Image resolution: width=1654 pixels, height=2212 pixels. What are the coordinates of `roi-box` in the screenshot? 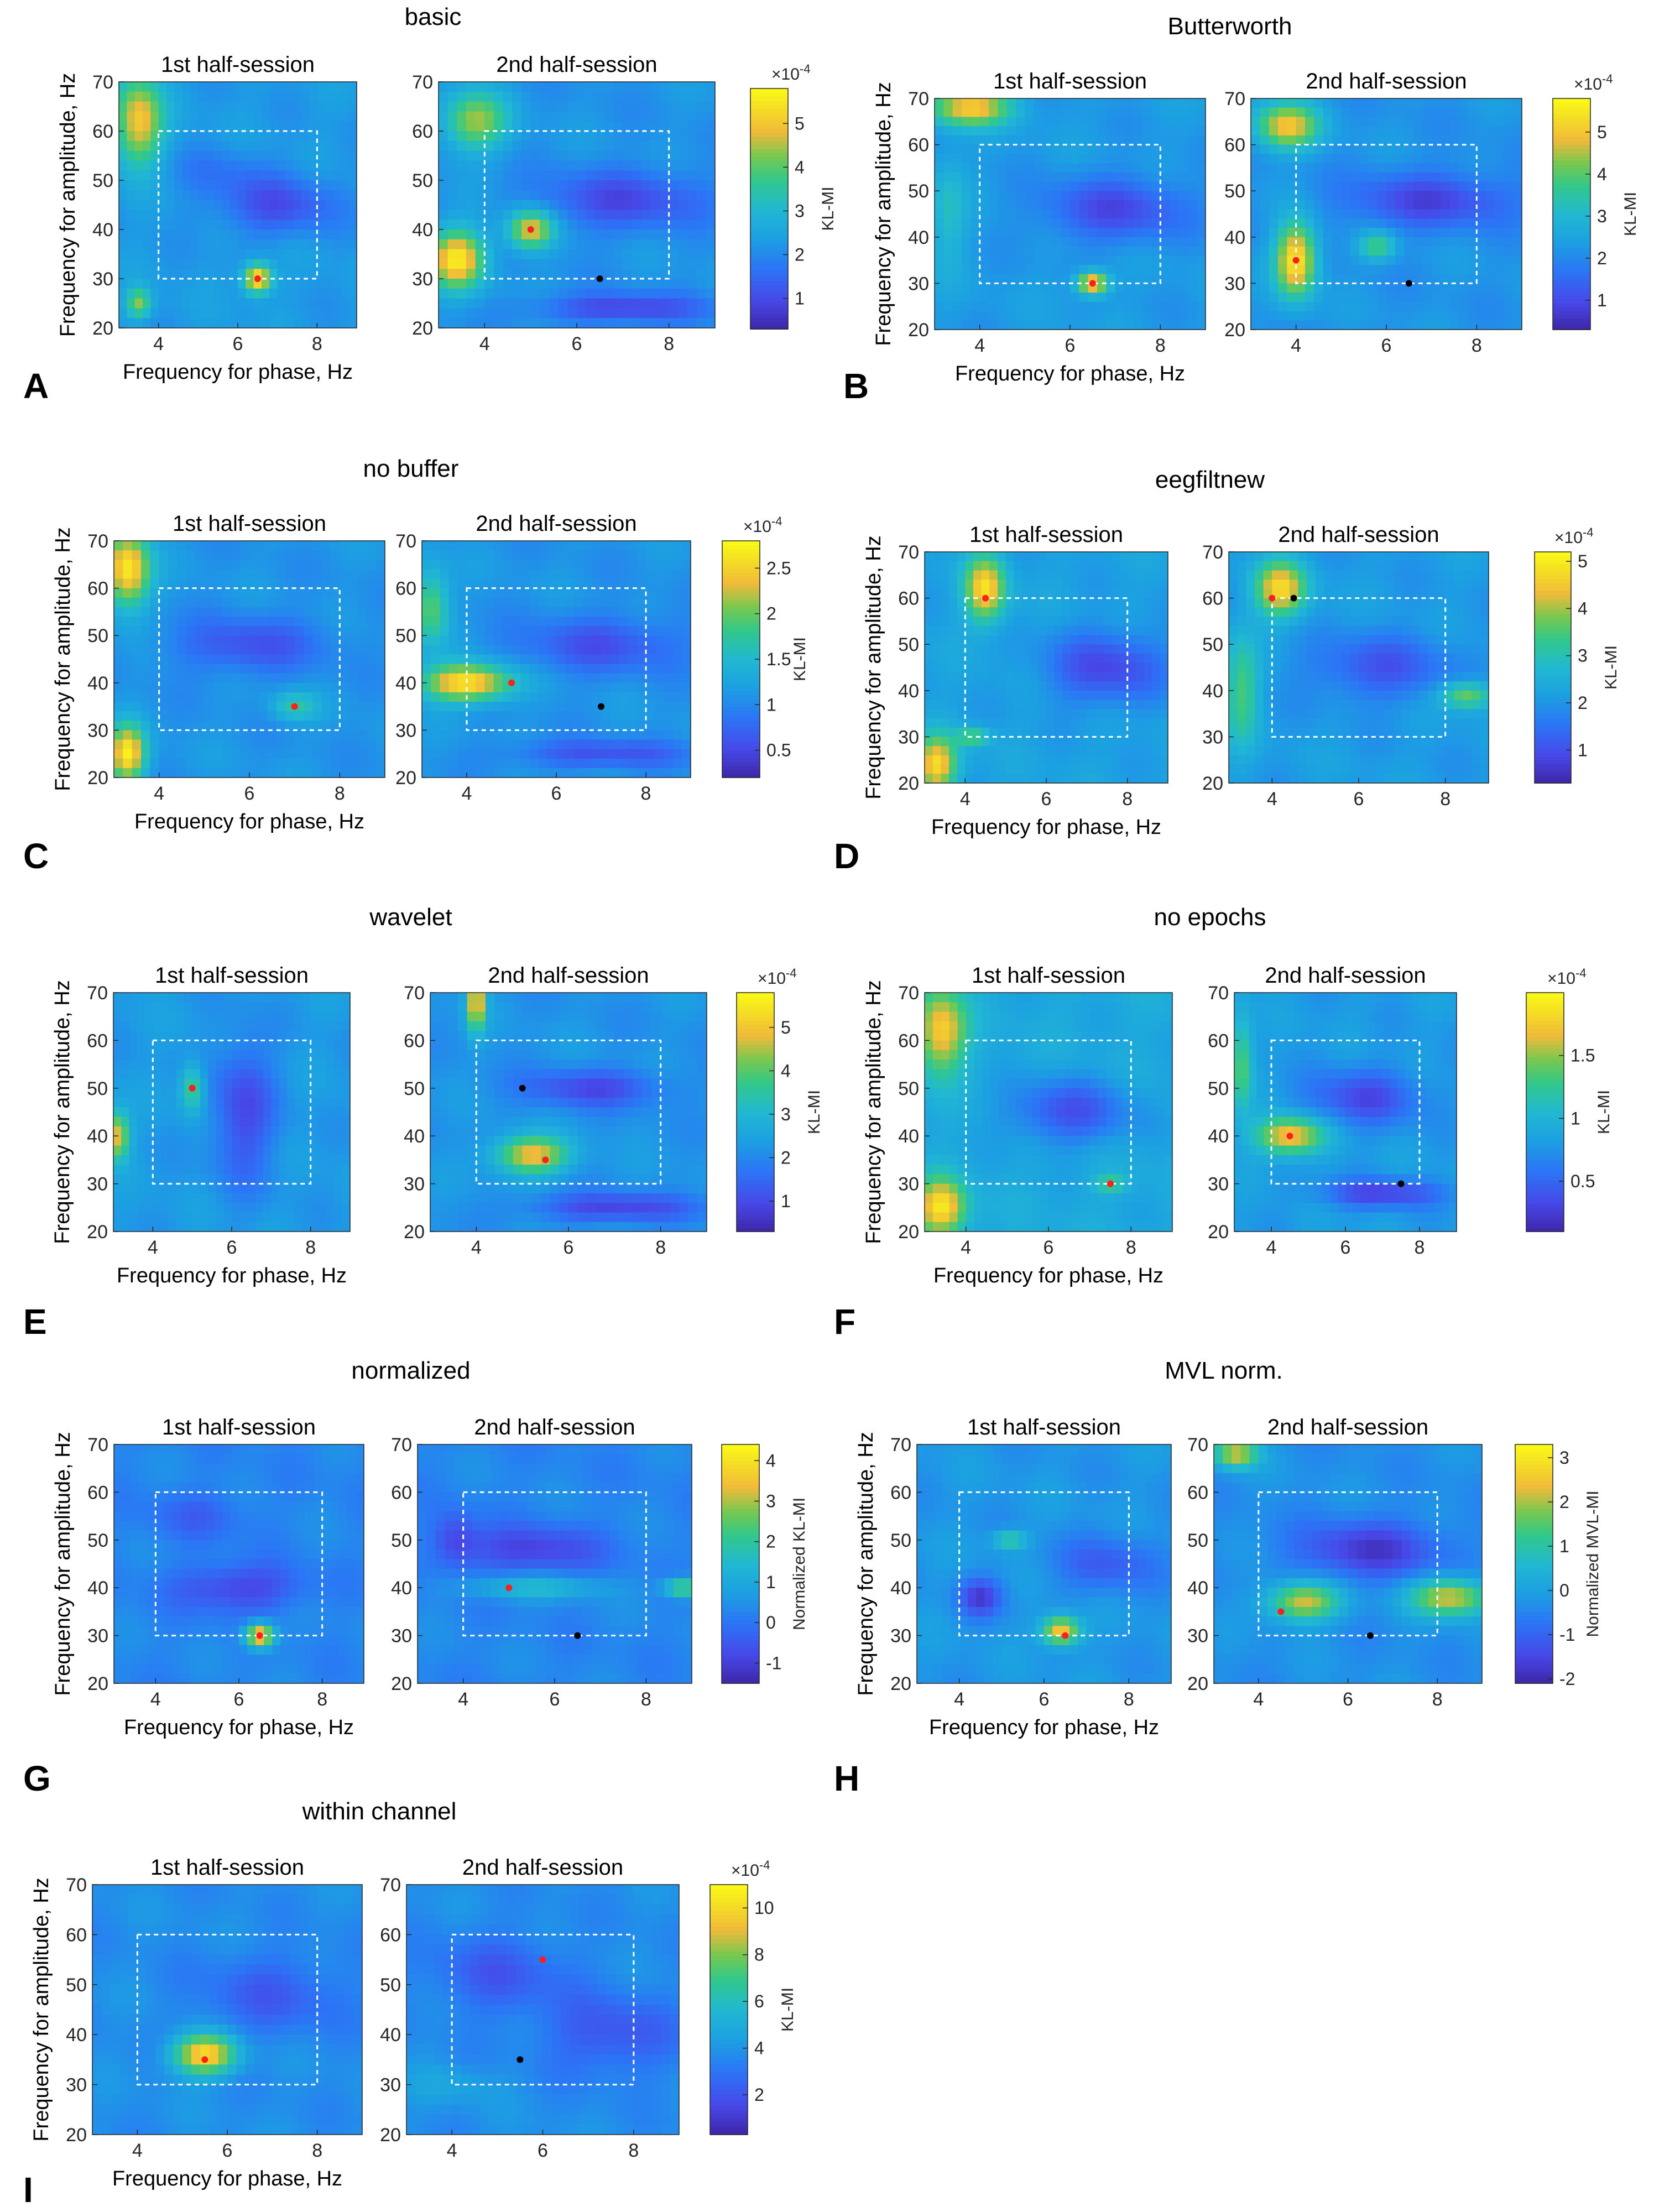 It's located at (577, 205).